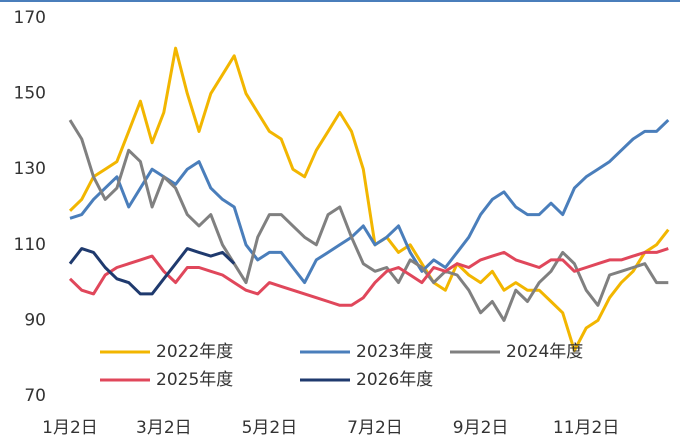 The image size is (680, 444). What do you see at coordinates (35, 320) in the screenshot?
I see `y-tick-label: 90` at bounding box center [35, 320].